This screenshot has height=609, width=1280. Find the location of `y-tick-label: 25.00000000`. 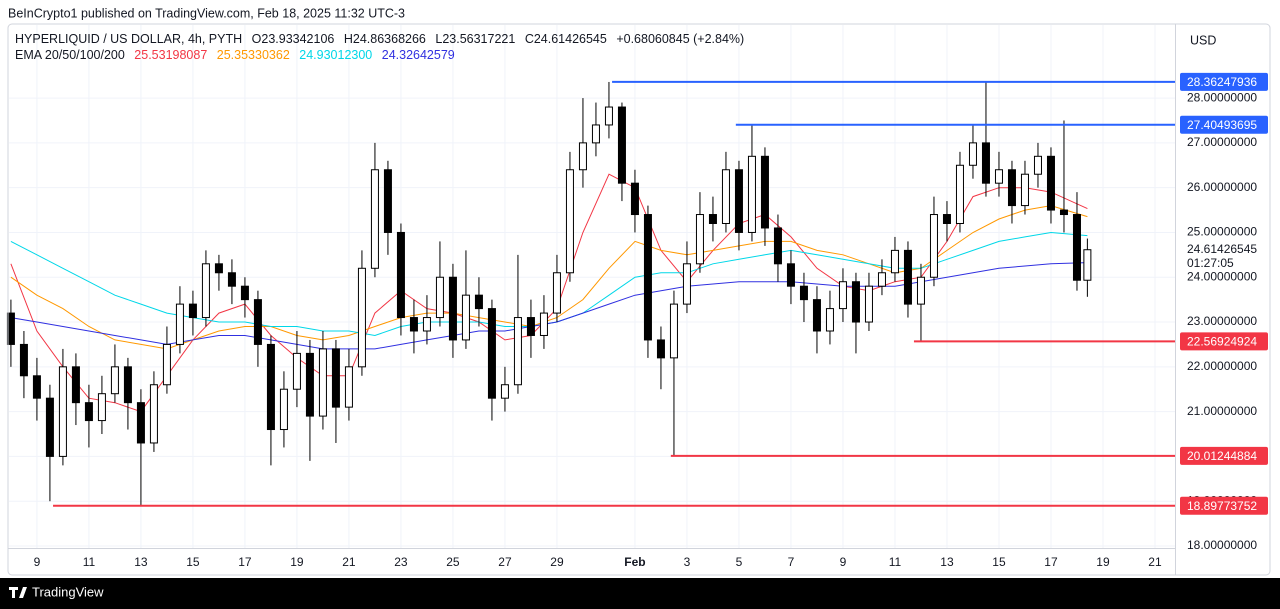

y-tick-label: 25.00000000 is located at coordinates (1222, 232).